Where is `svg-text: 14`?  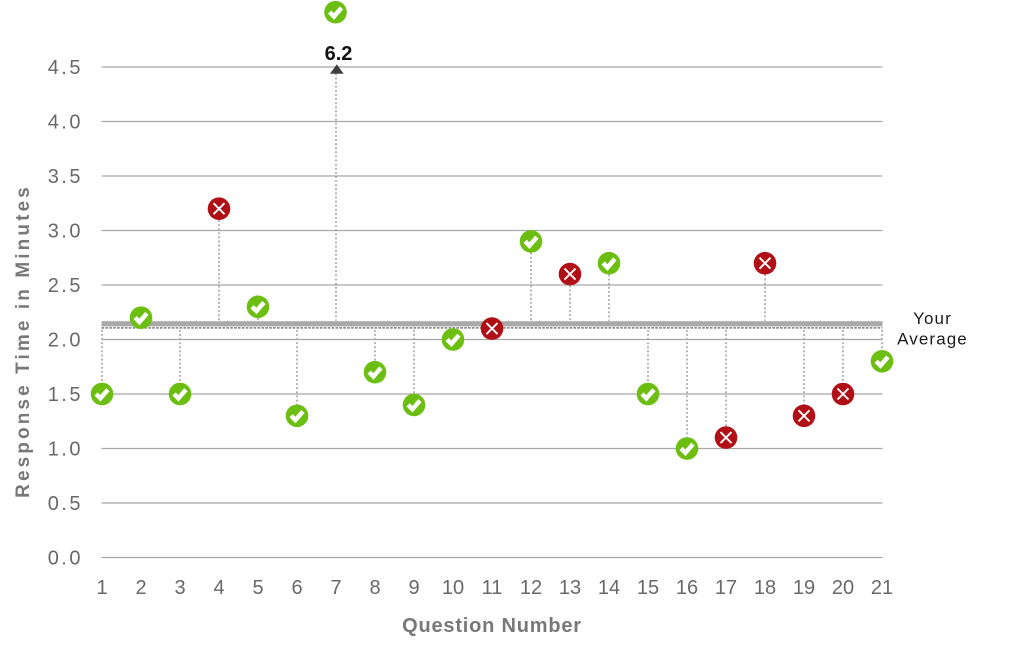
svg-text: 14 is located at coordinates (609, 588).